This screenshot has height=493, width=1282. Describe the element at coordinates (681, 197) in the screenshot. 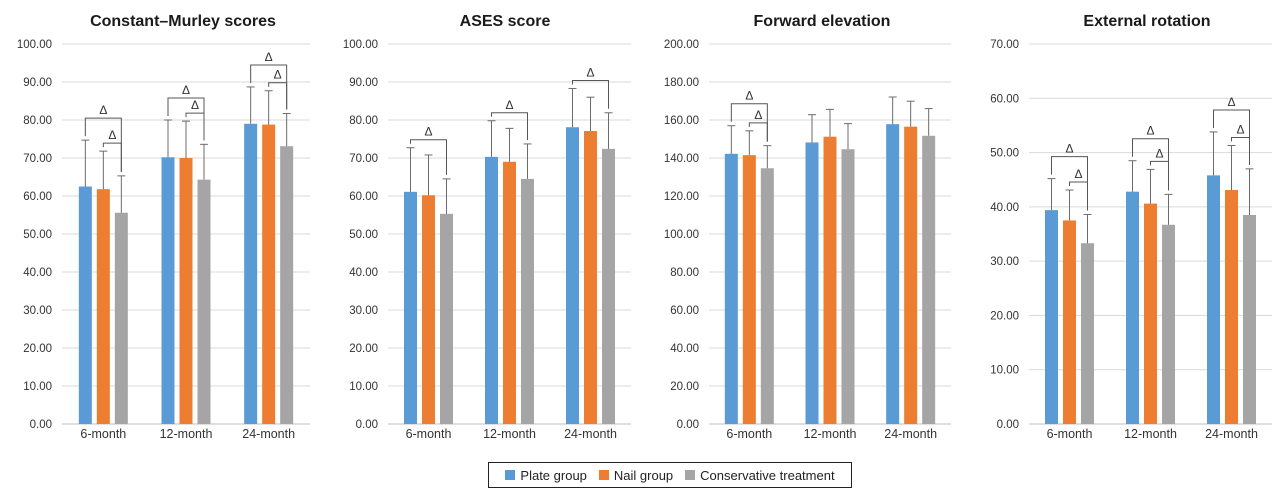

I see `y-tick-label: 120.00` at that location.